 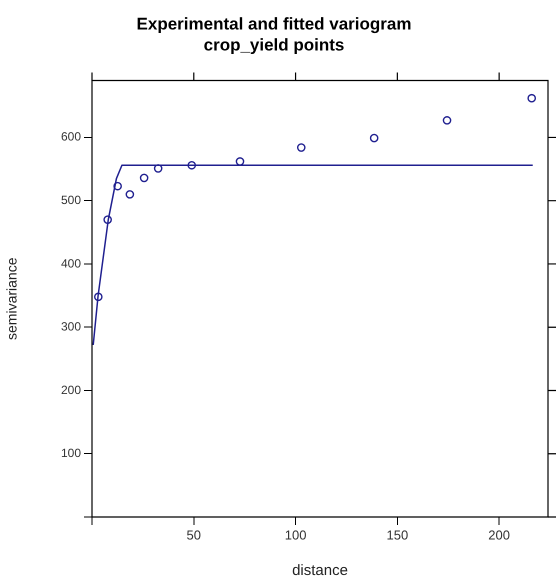 What do you see at coordinates (71, 327) in the screenshot?
I see `y-tick-label: 300` at bounding box center [71, 327].